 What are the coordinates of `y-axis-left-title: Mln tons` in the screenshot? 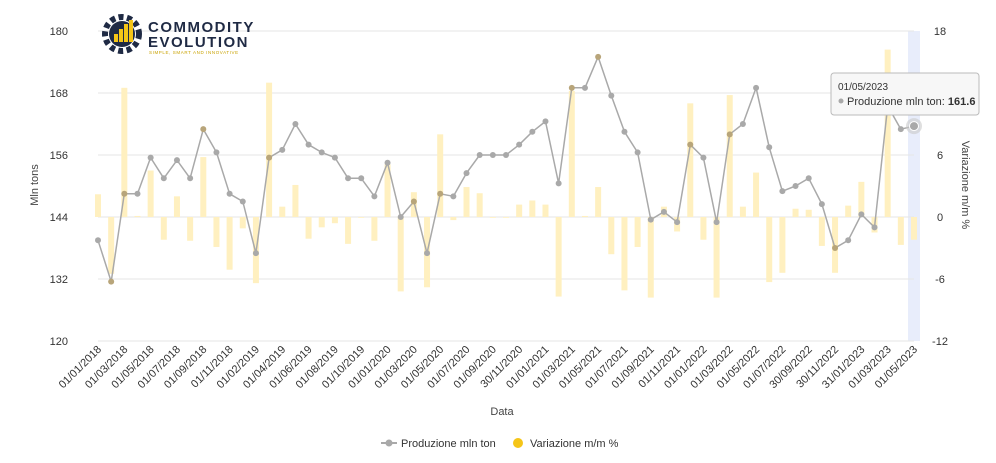 It's located at (35, 185).